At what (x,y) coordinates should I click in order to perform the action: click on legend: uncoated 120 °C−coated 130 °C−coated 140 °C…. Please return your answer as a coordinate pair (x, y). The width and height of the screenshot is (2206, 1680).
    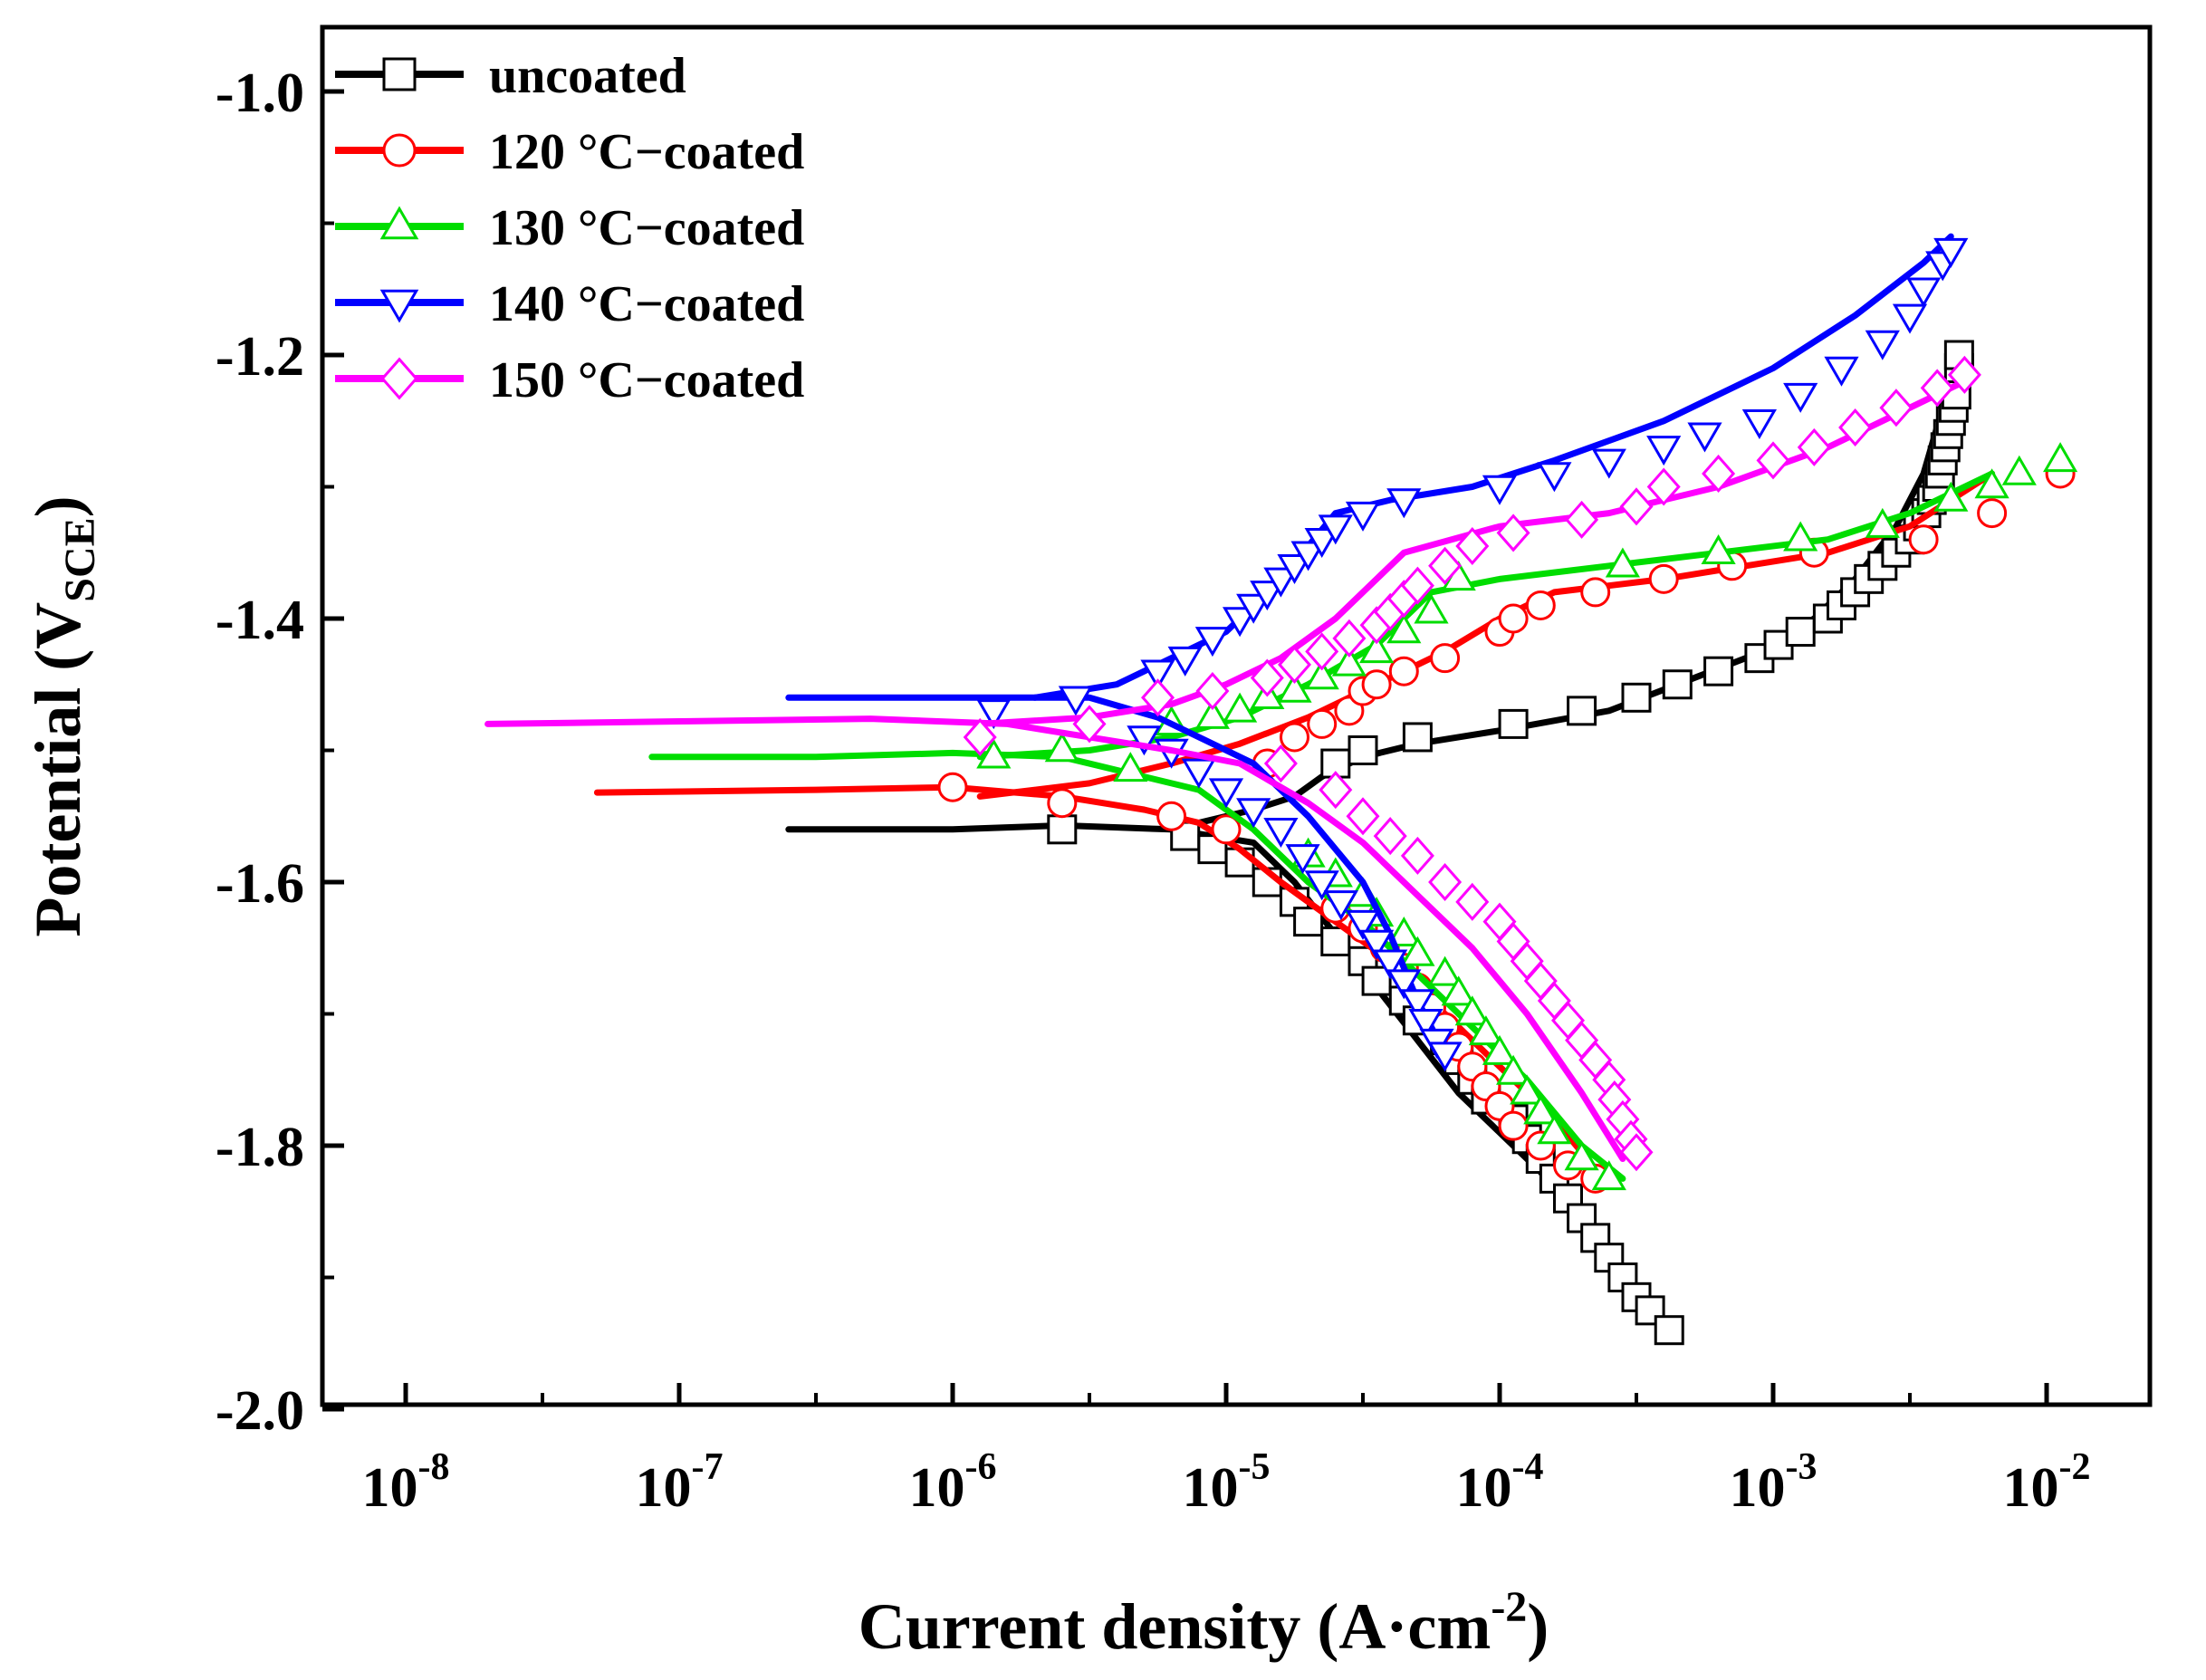
    Looking at the image, I should click on (569, 228).